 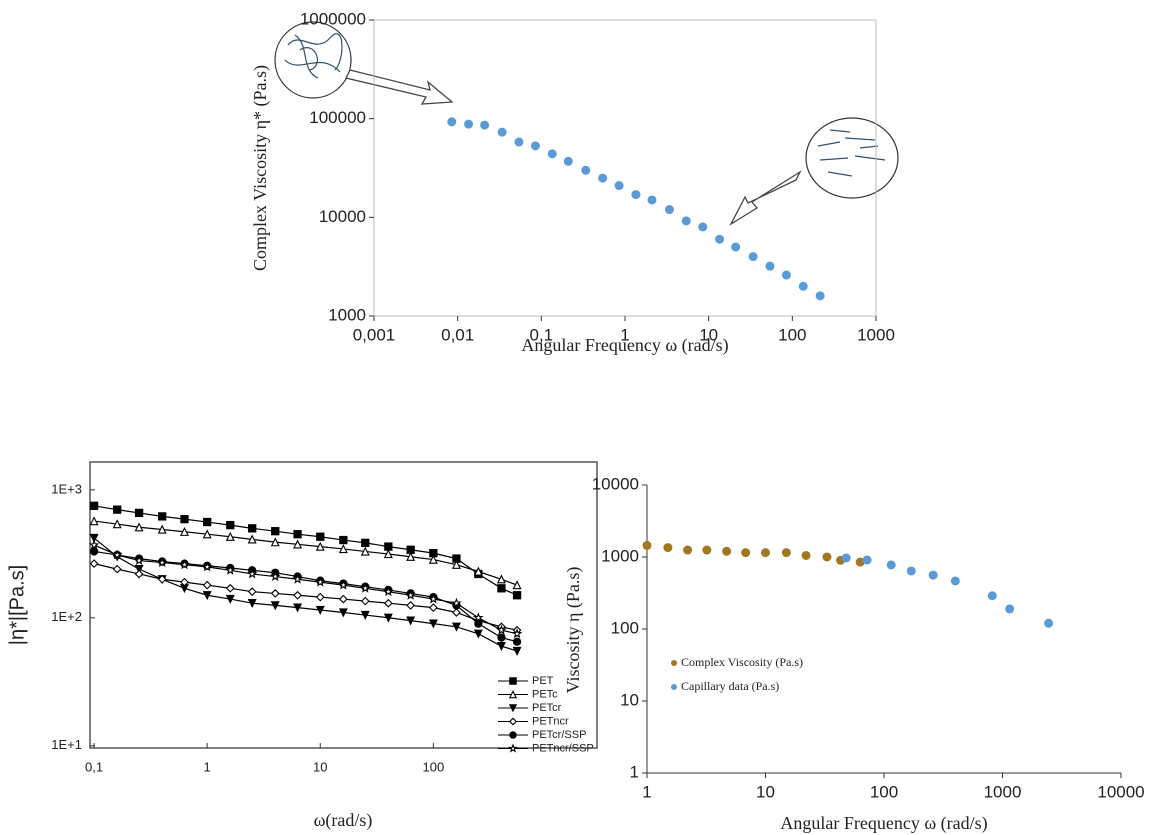 What do you see at coordinates (66, 616) in the screenshot?
I see `y-tick-label: 1E+2` at bounding box center [66, 616].